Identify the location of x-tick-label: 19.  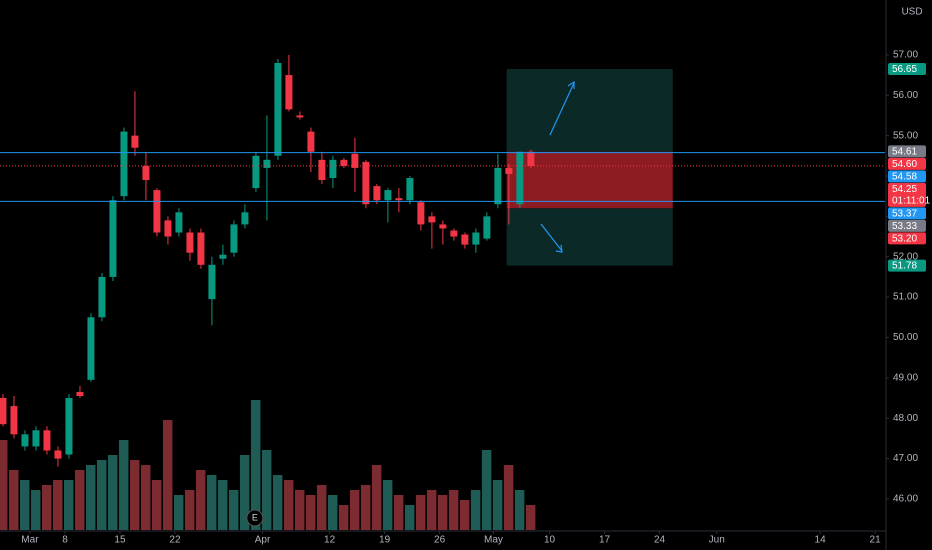
(385, 540).